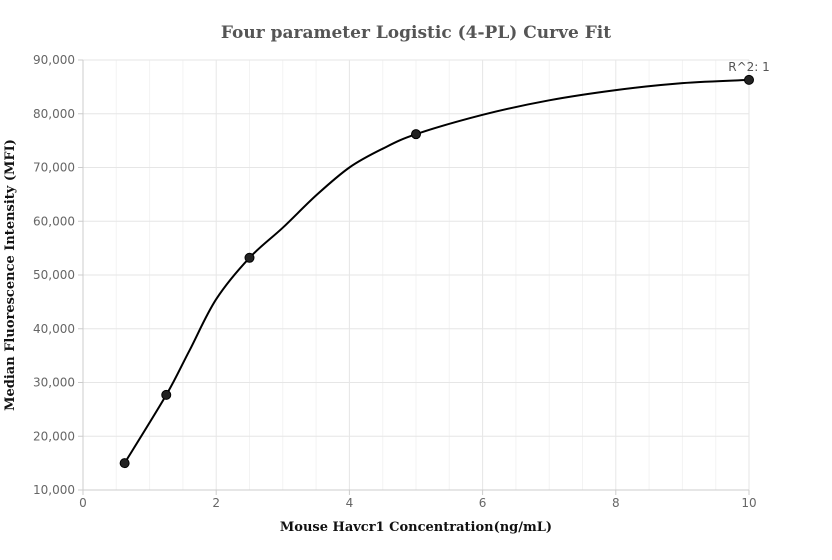  What do you see at coordinates (54, 436) in the screenshot?
I see `y-tick-label: 20,000` at bounding box center [54, 436].